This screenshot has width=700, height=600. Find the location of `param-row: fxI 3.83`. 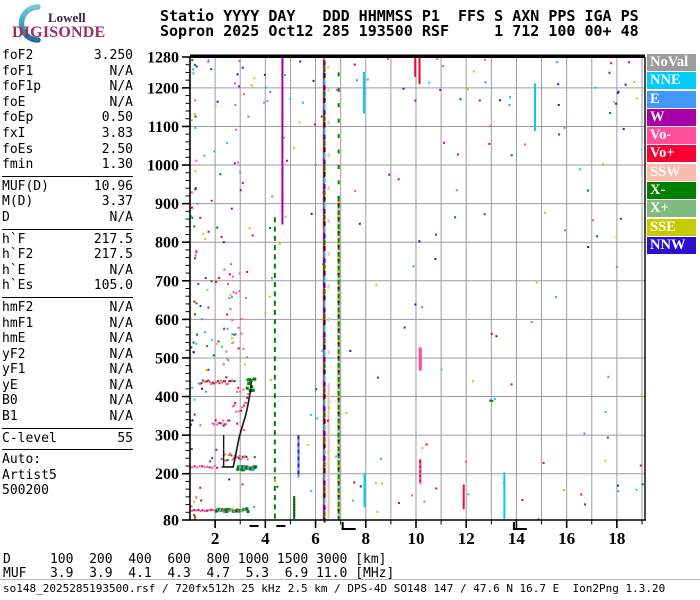

param-row: fxI 3.83 is located at coordinates (67, 134).